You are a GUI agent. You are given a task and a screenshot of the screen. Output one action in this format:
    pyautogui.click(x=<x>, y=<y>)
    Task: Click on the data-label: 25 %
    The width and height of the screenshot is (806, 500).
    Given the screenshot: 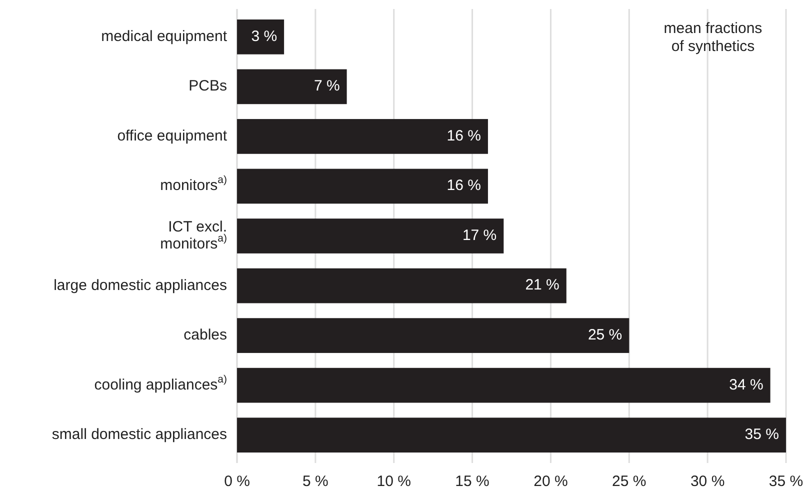 What is the action you would take?
    pyautogui.click(x=605, y=335)
    